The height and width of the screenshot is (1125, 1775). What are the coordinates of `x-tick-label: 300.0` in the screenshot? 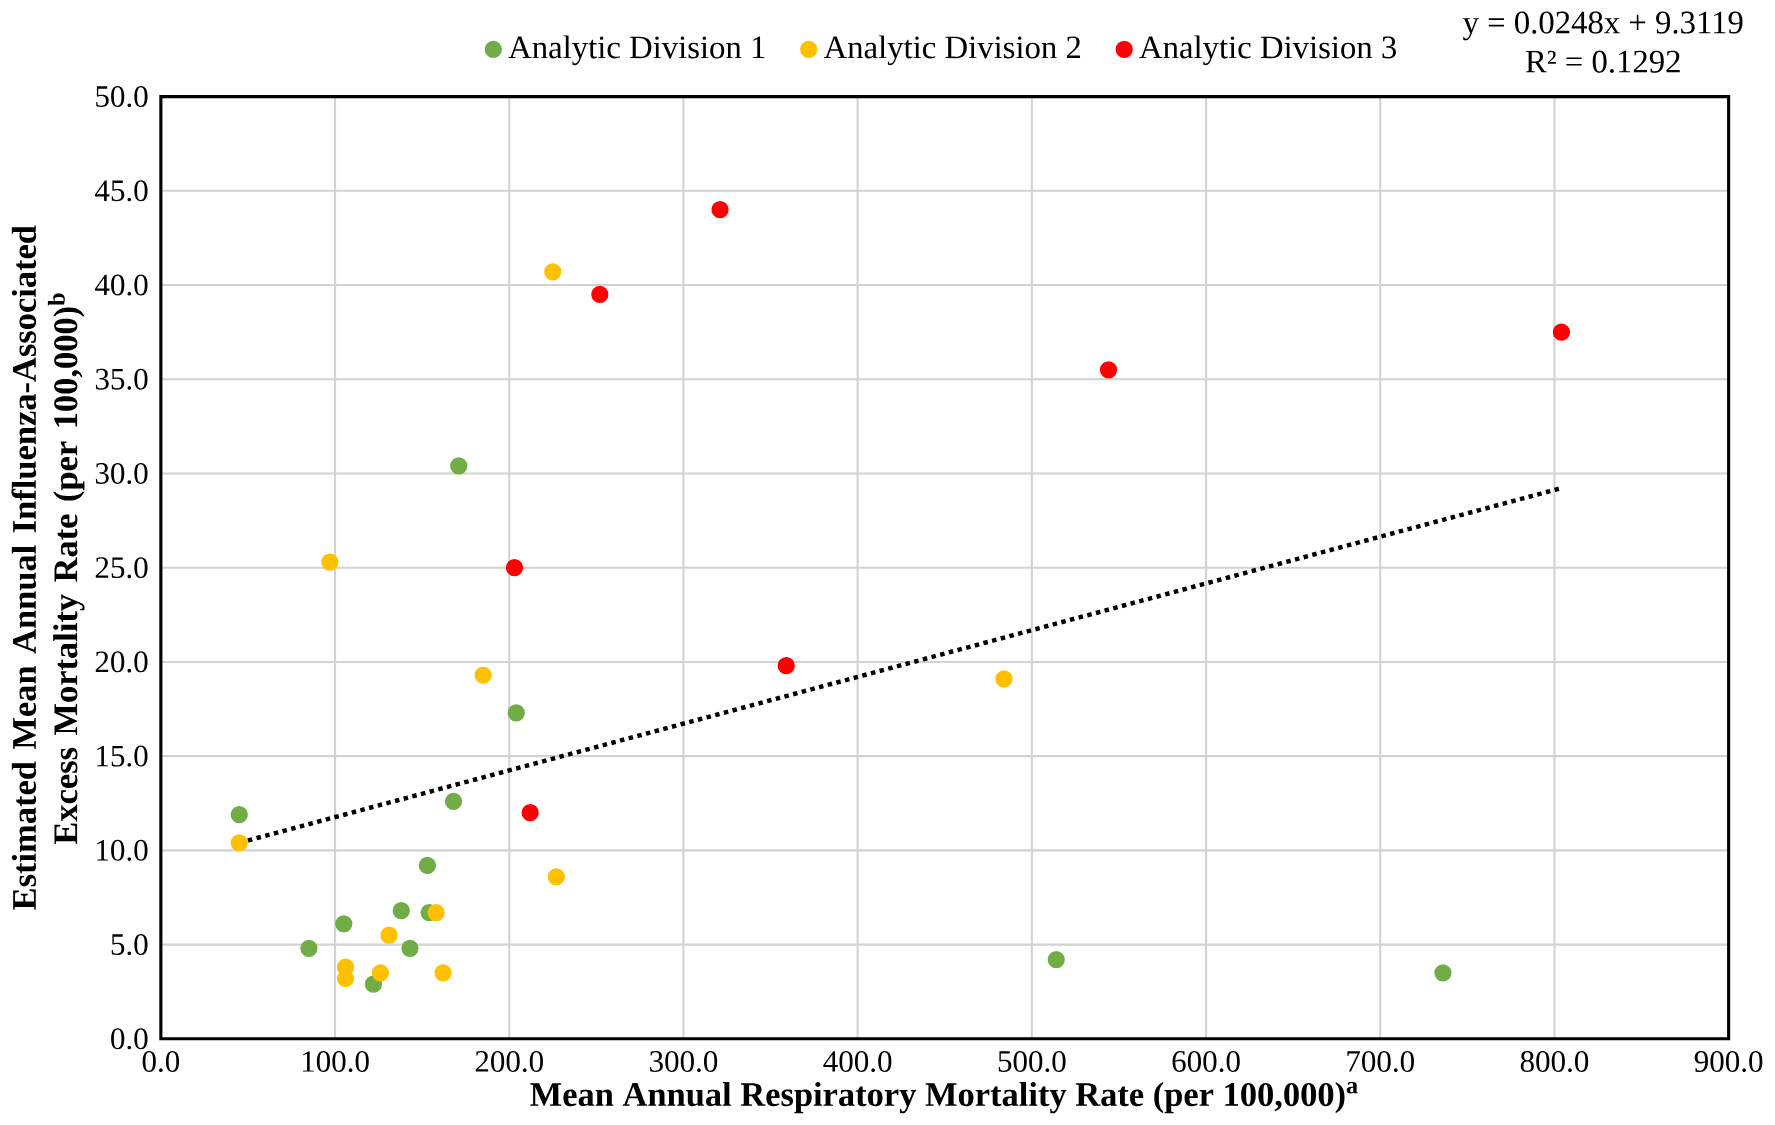 It's located at (684, 1062).